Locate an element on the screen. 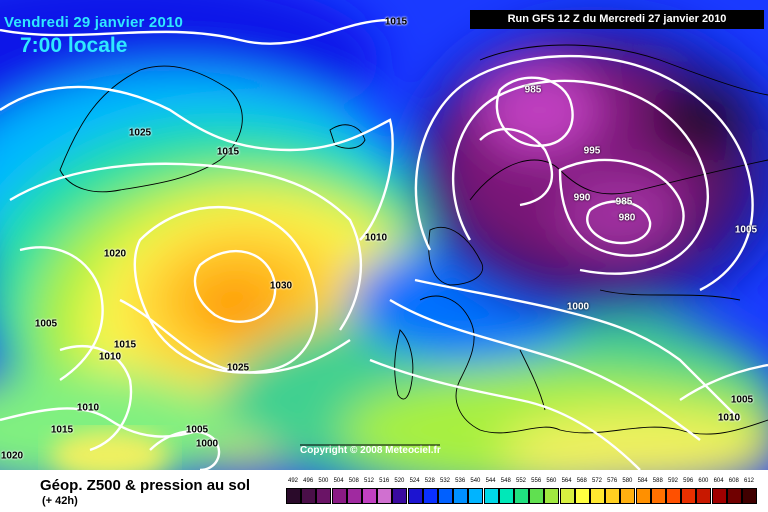  map-caption: Géop. Z500 & pression au sol is located at coordinates (145, 485).